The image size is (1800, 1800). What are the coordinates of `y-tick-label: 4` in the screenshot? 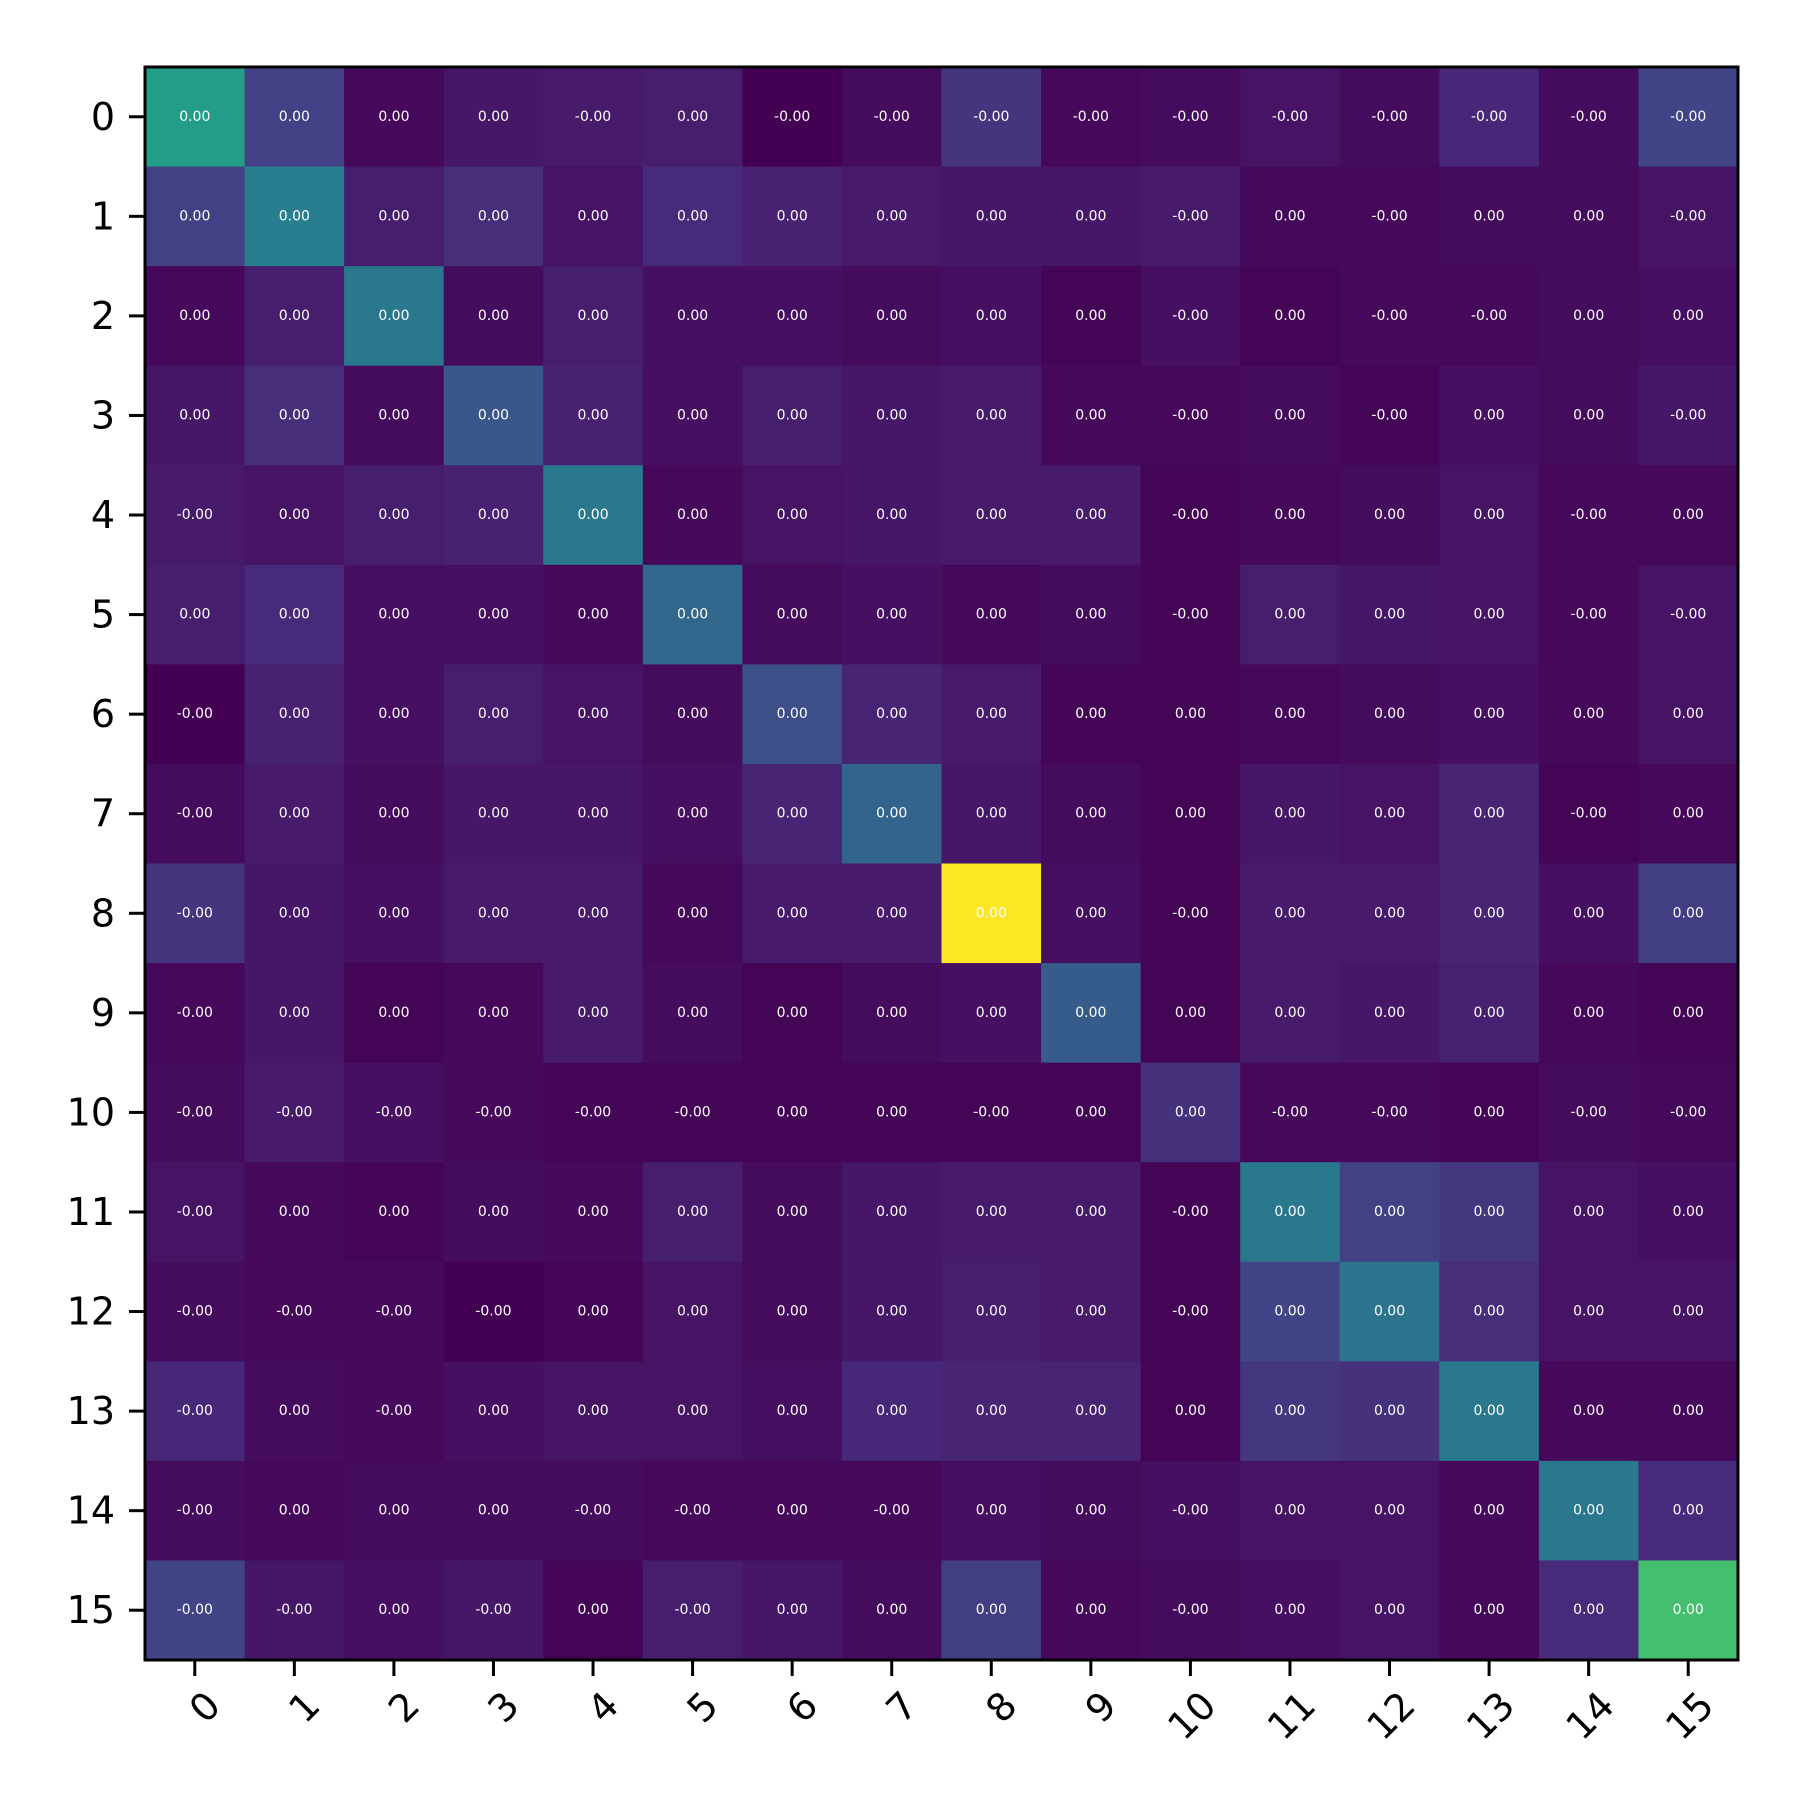 It's located at (103, 515).